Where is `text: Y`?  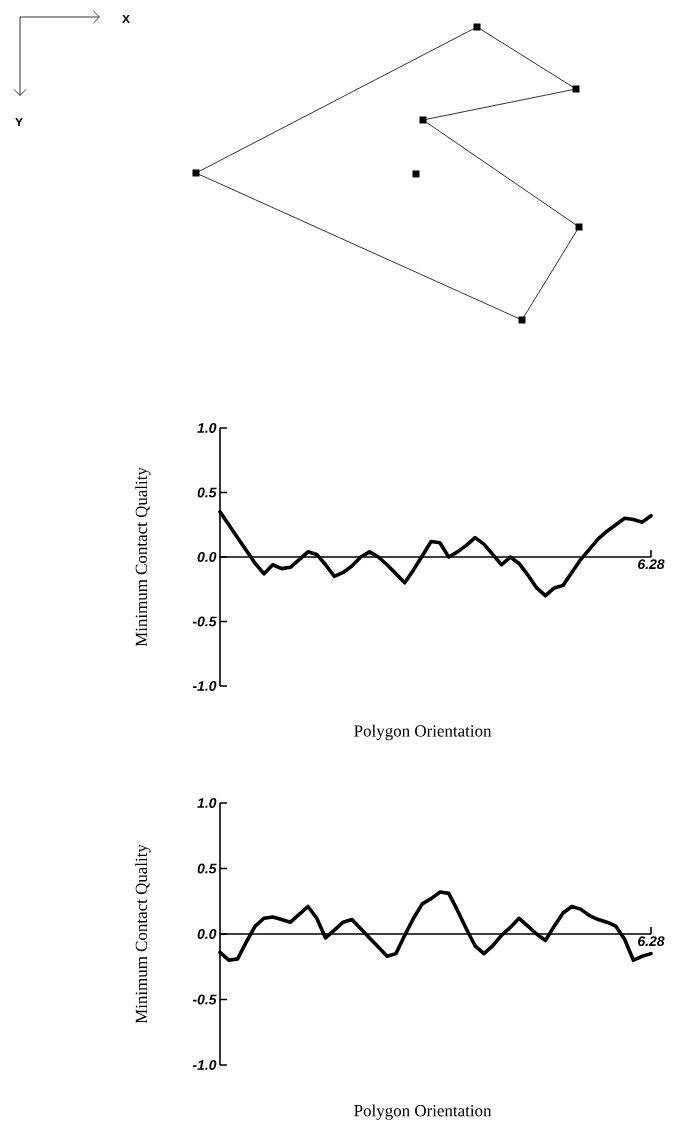
text: Y is located at coordinates (19, 122).